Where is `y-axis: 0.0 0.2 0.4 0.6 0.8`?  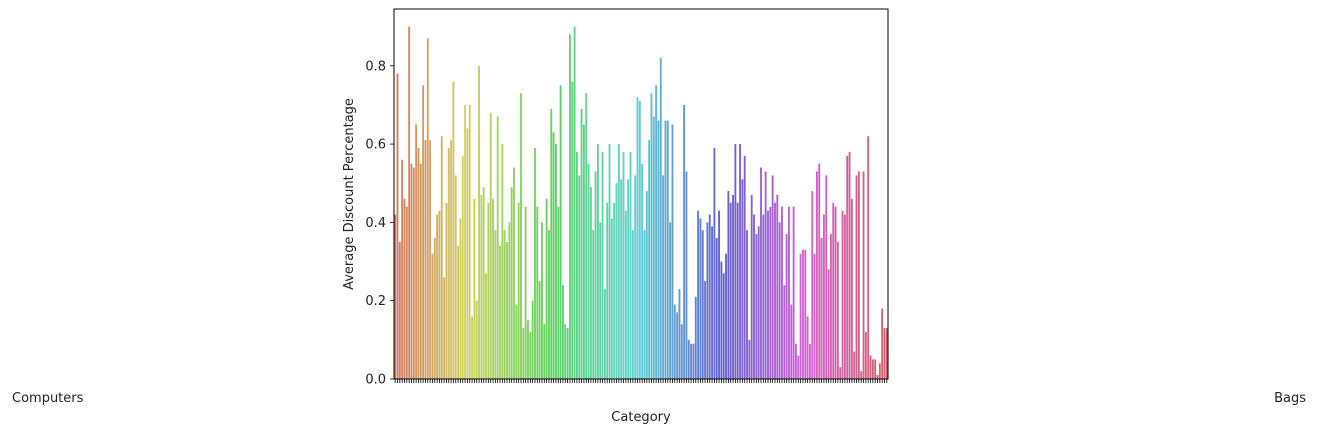
y-axis: 0.0 0.2 0.4 0.6 0.8 is located at coordinates (379, 223).